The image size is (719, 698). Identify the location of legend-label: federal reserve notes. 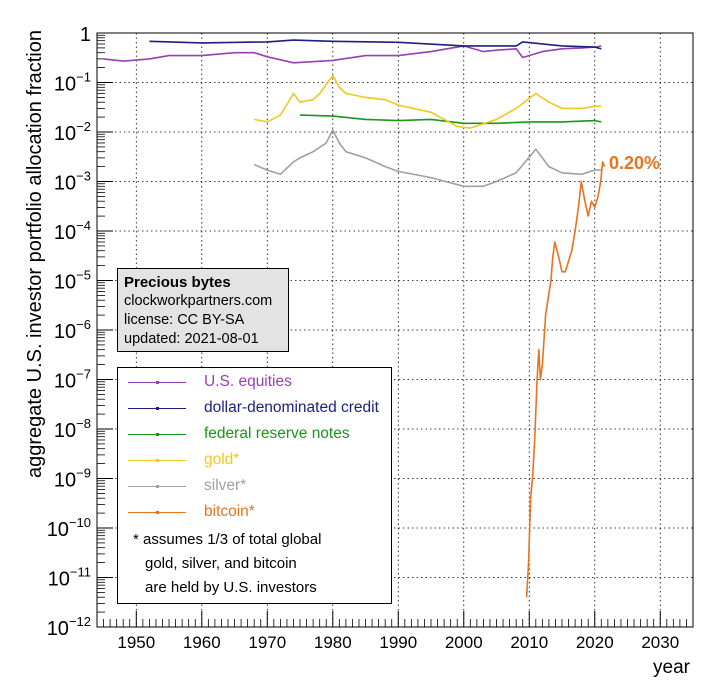
(277, 433).